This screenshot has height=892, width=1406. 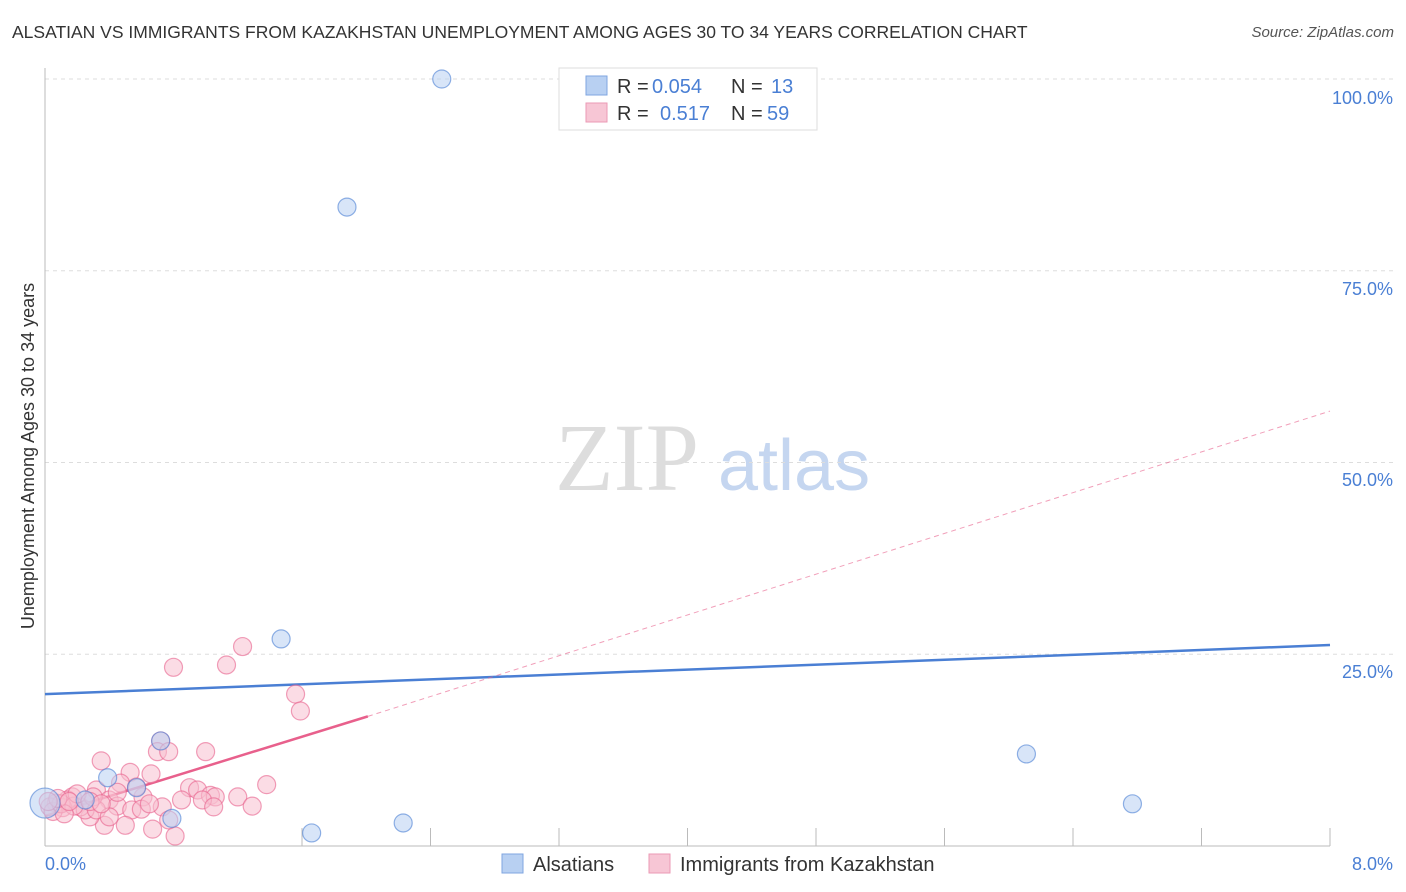 What do you see at coordinates (596, 85) in the screenshot?
I see `stats-swatch-alsatians` at bounding box center [596, 85].